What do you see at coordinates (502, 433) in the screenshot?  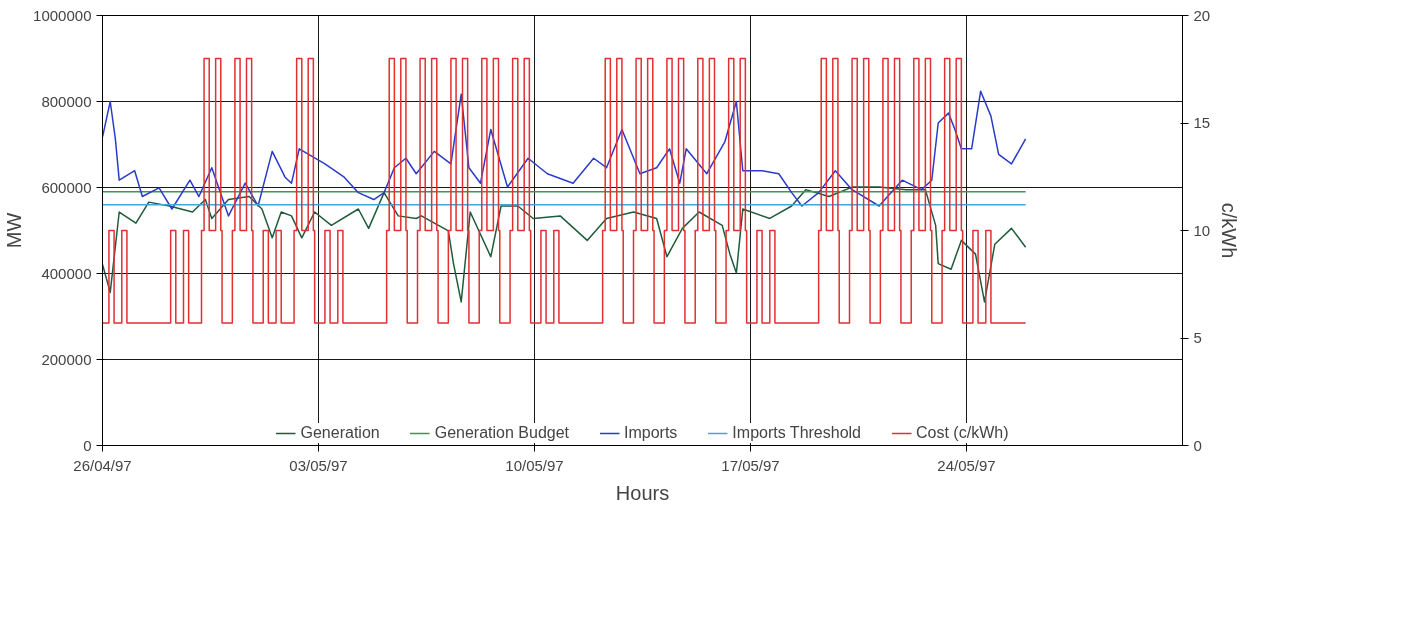 I see `legend-label: Generation Budget` at bounding box center [502, 433].